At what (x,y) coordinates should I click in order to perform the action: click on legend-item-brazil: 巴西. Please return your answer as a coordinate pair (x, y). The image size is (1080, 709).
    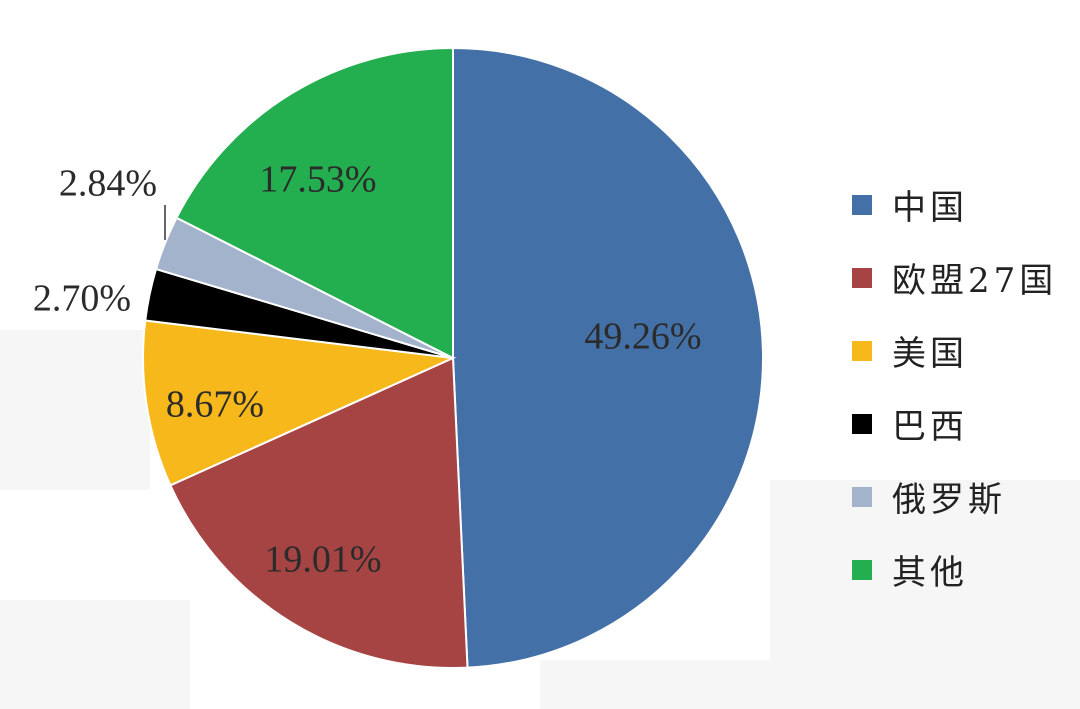
    Looking at the image, I should click on (954, 423).